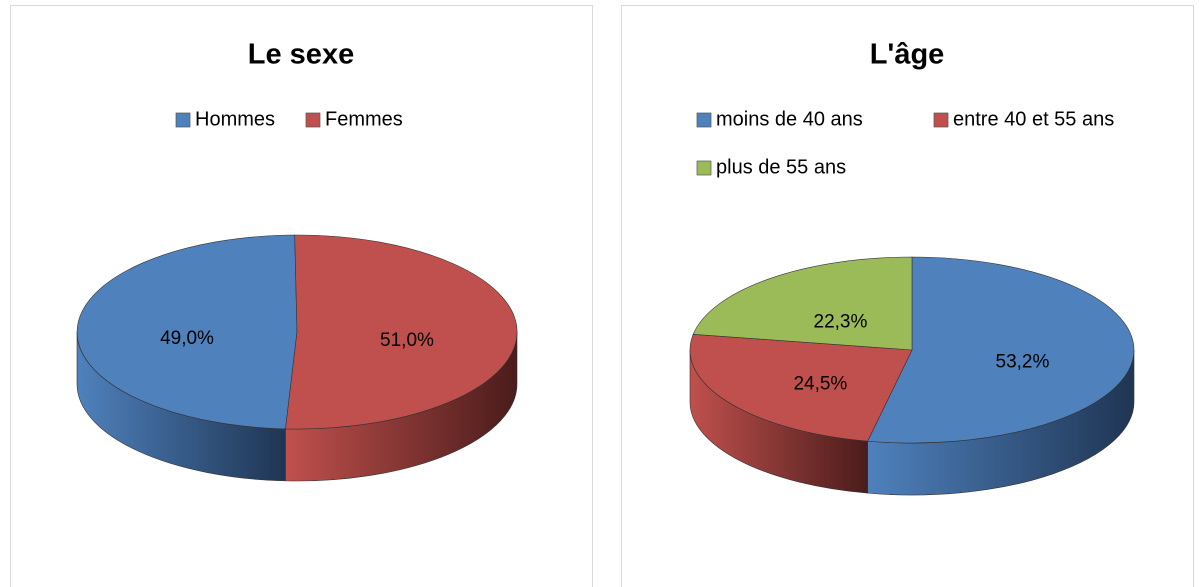  What do you see at coordinates (907, 55) in the screenshot?
I see `chart-title: L'âge` at bounding box center [907, 55].